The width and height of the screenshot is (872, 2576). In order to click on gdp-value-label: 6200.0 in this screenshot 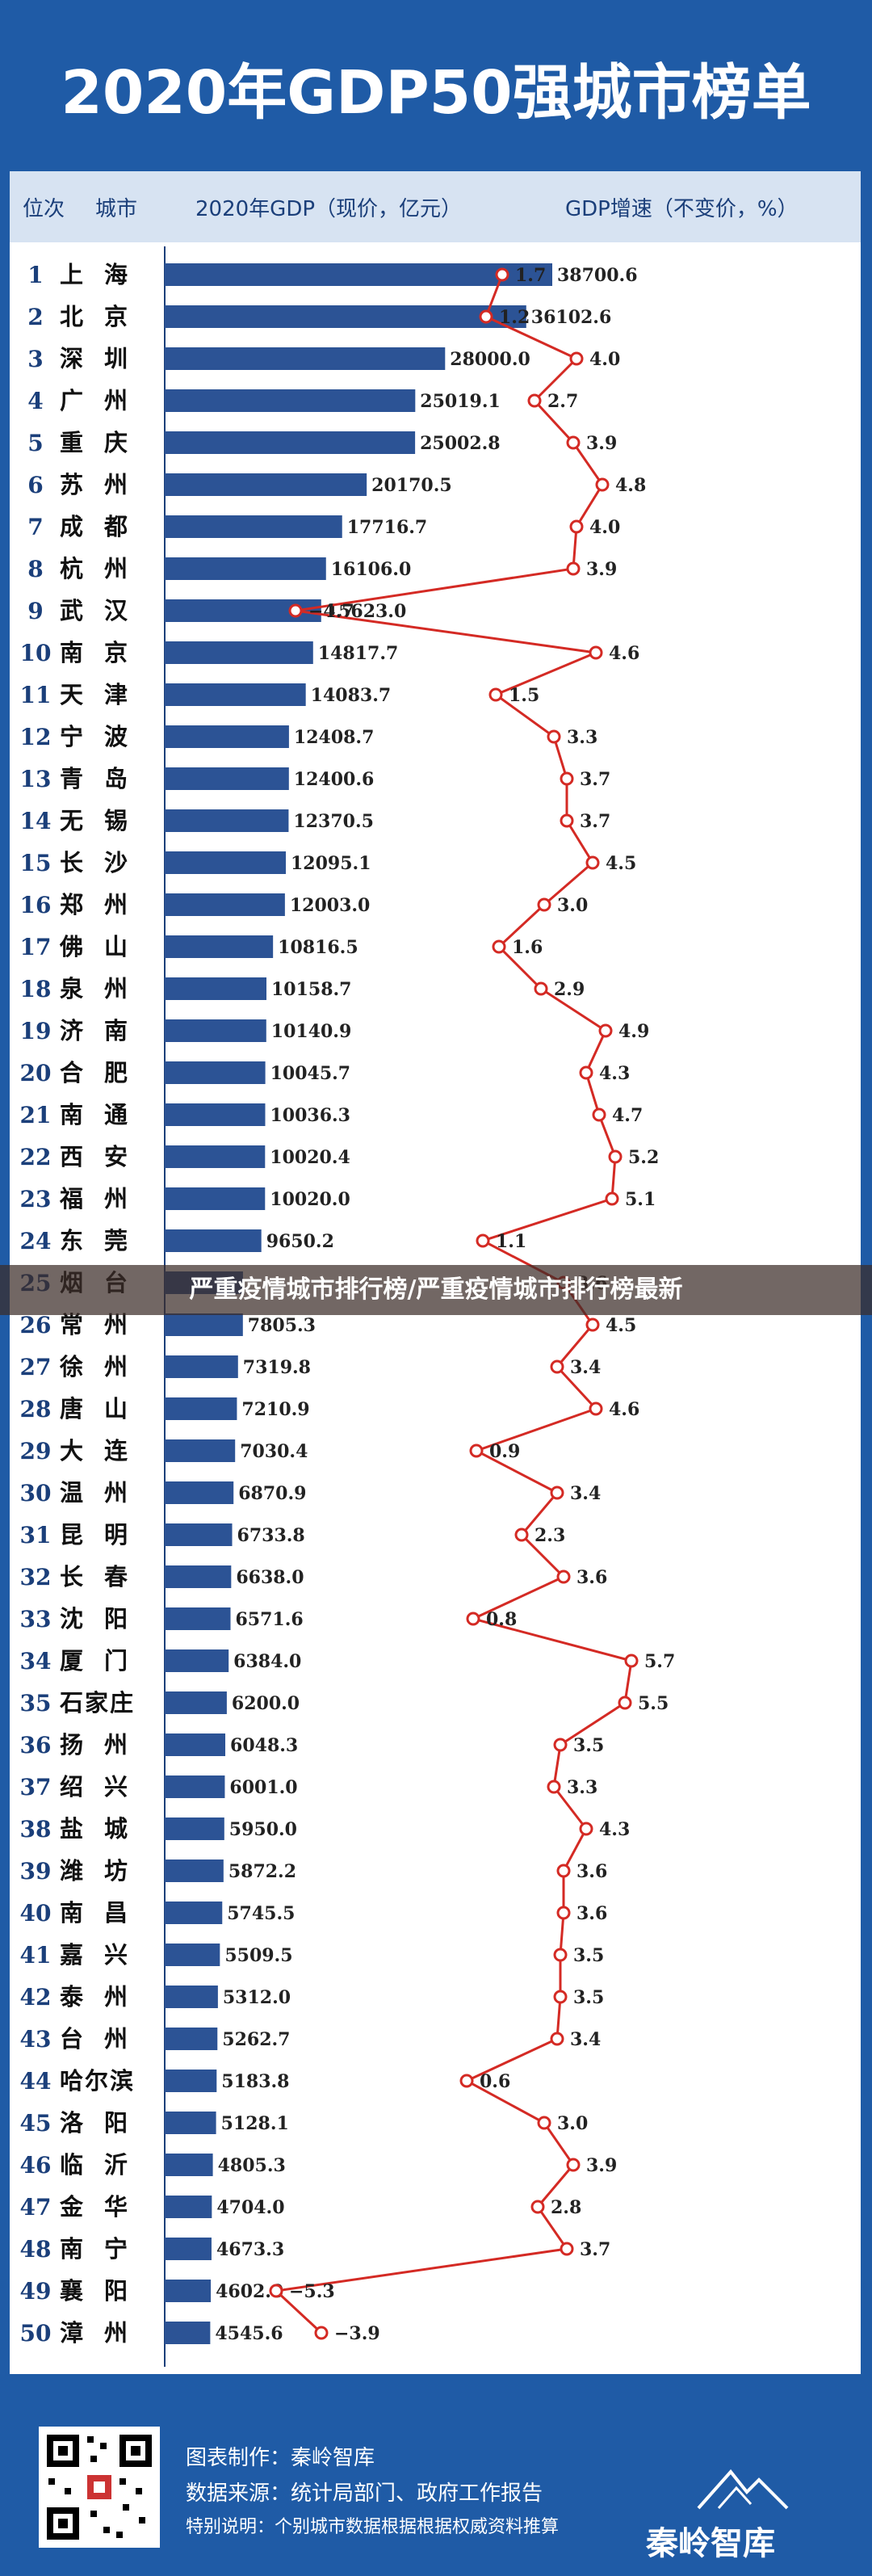, I will do `click(266, 1703)`.